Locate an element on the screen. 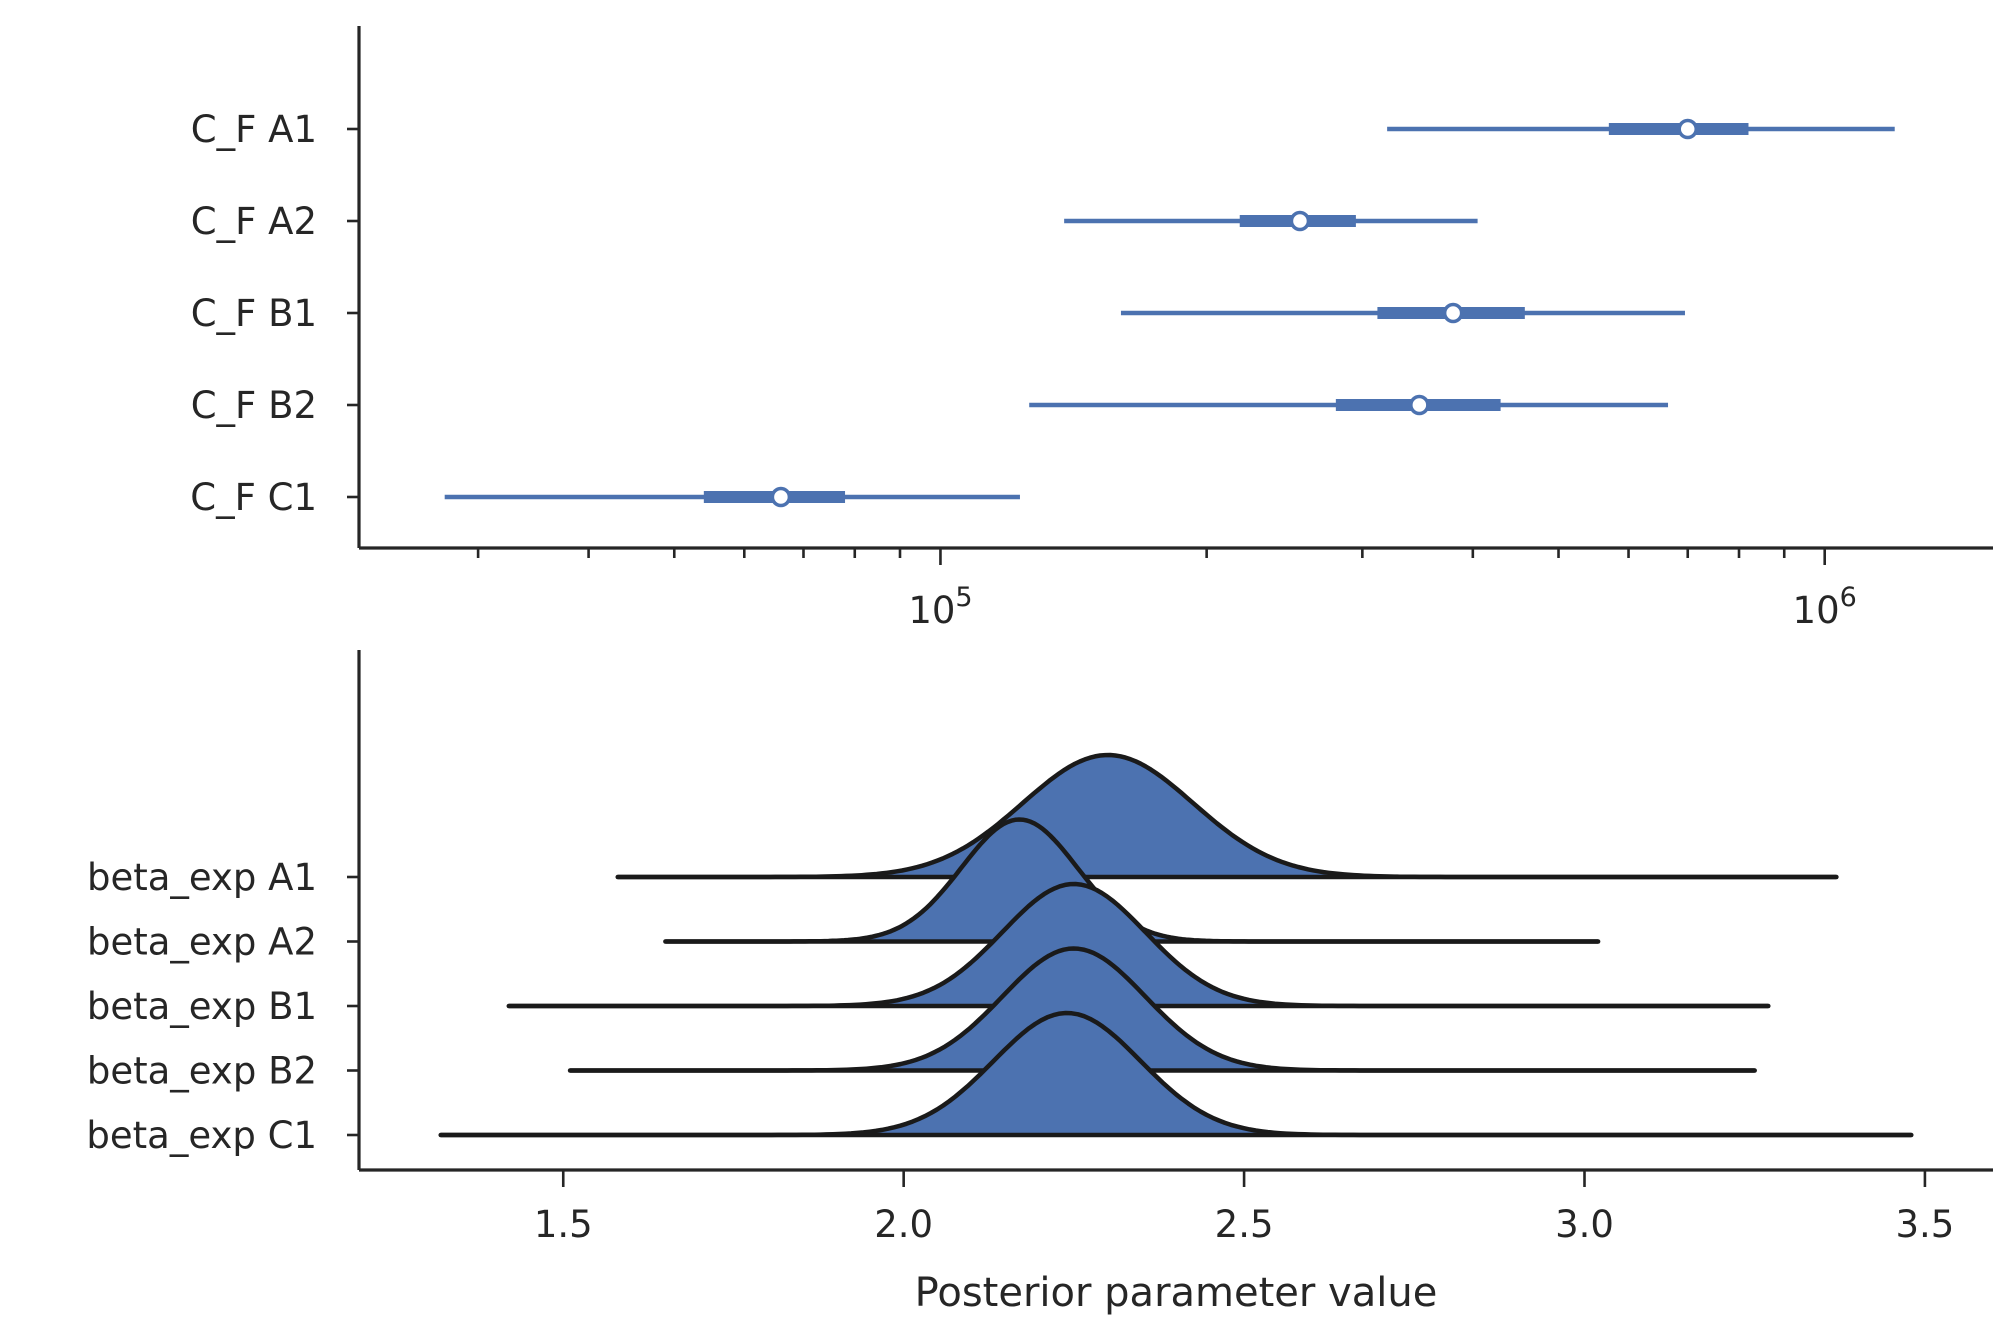  bottom-x-tick-label: 3.0 is located at coordinates (1584, 1224).